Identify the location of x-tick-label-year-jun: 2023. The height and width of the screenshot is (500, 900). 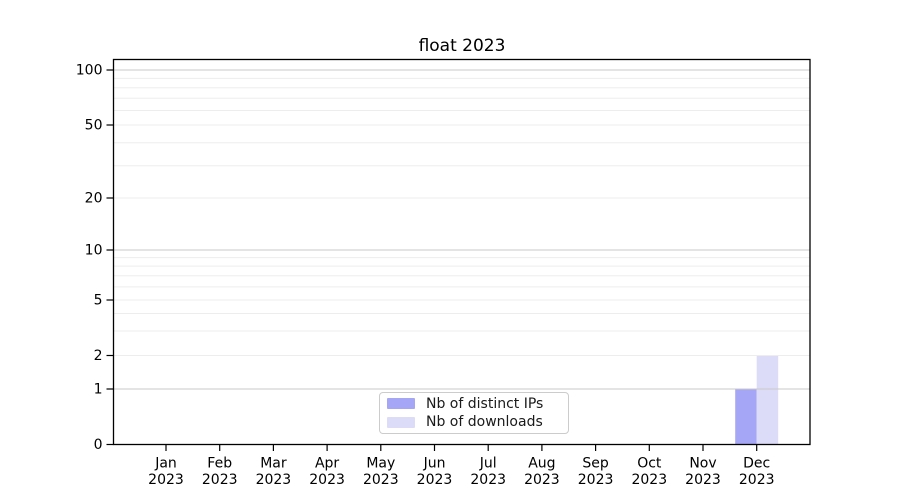
(435, 480).